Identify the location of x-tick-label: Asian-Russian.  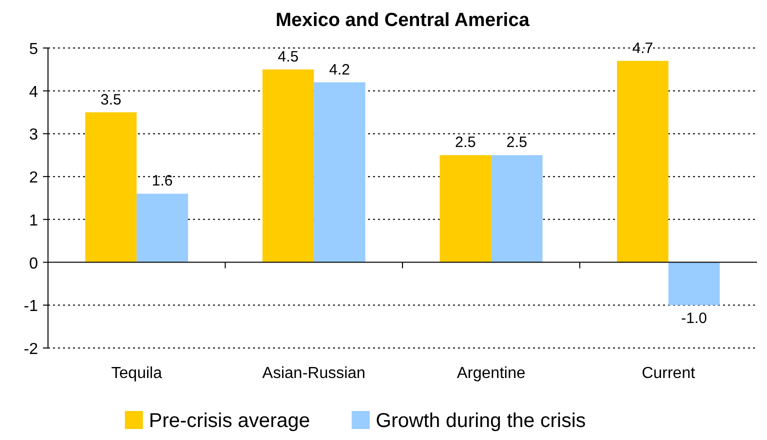
(314, 373).